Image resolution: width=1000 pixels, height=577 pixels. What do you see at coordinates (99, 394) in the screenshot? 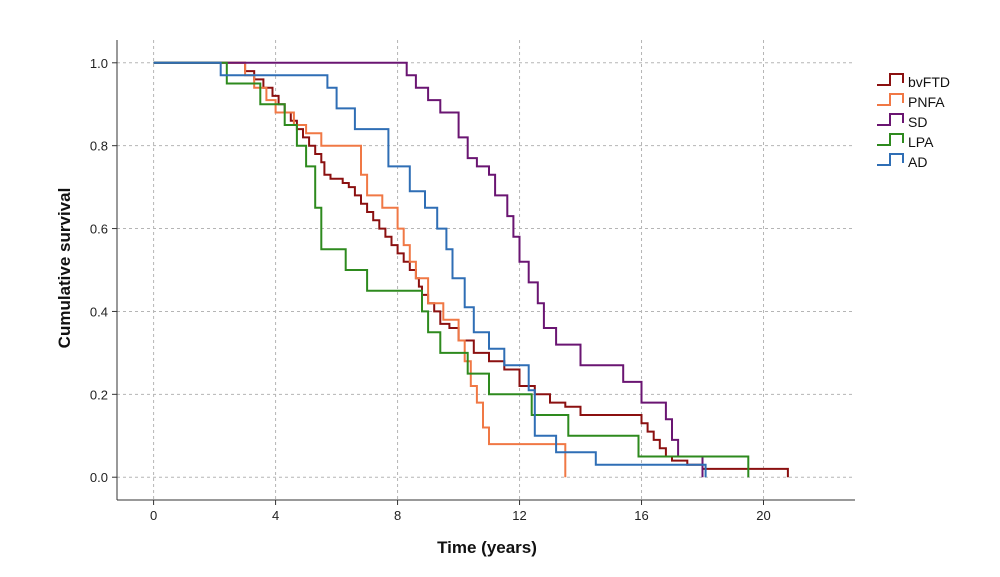
I see `y-tick-label: 0.2` at bounding box center [99, 394].